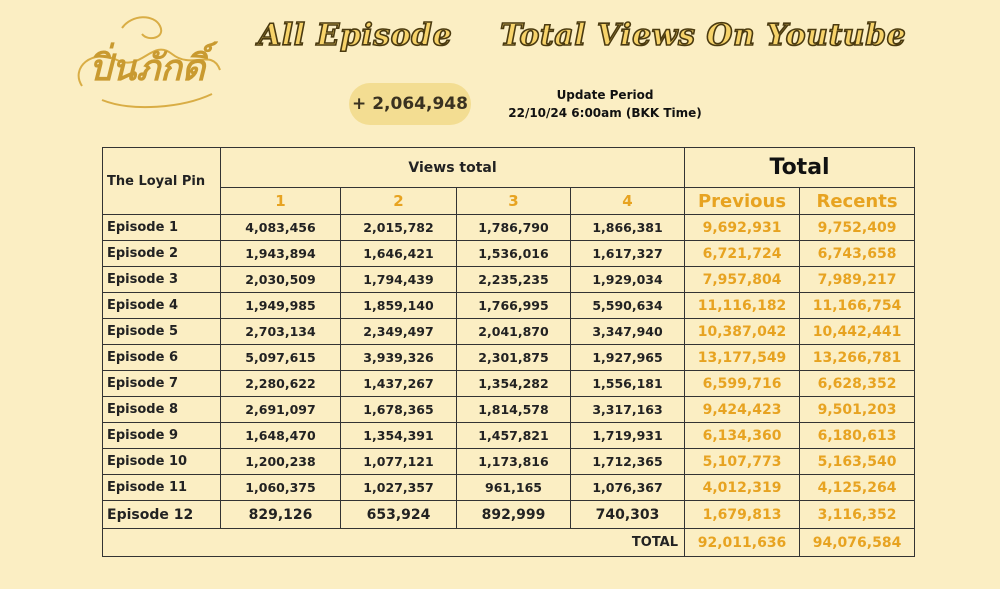  Describe the element at coordinates (857, 201) in the screenshot. I see `recents-header: Recents` at that location.